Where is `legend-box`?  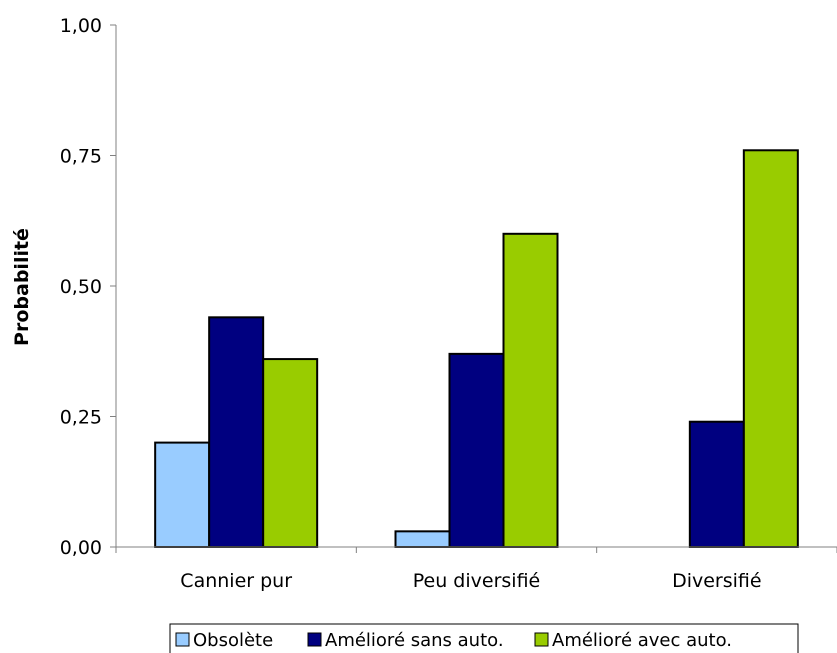
legend-box is located at coordinates (484, 638).